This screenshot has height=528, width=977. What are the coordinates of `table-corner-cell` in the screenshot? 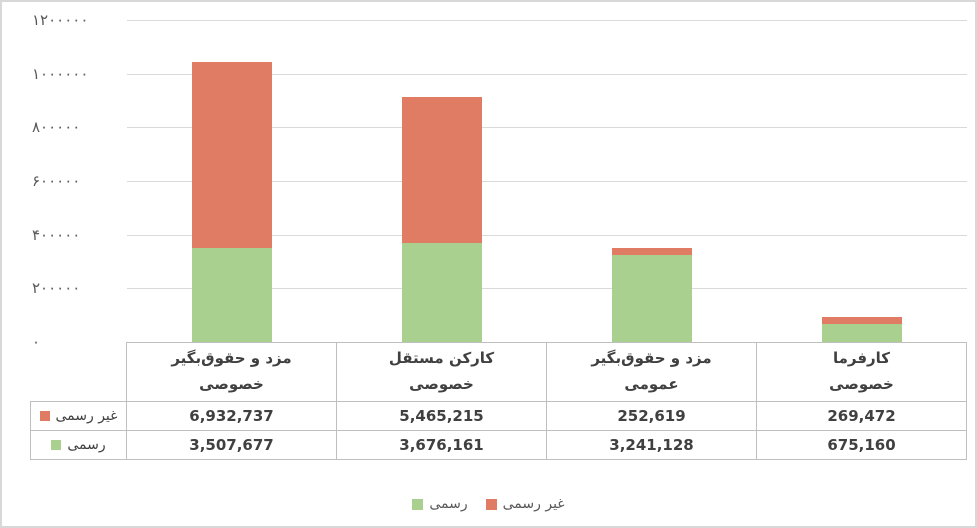 It's located at (78, 372).